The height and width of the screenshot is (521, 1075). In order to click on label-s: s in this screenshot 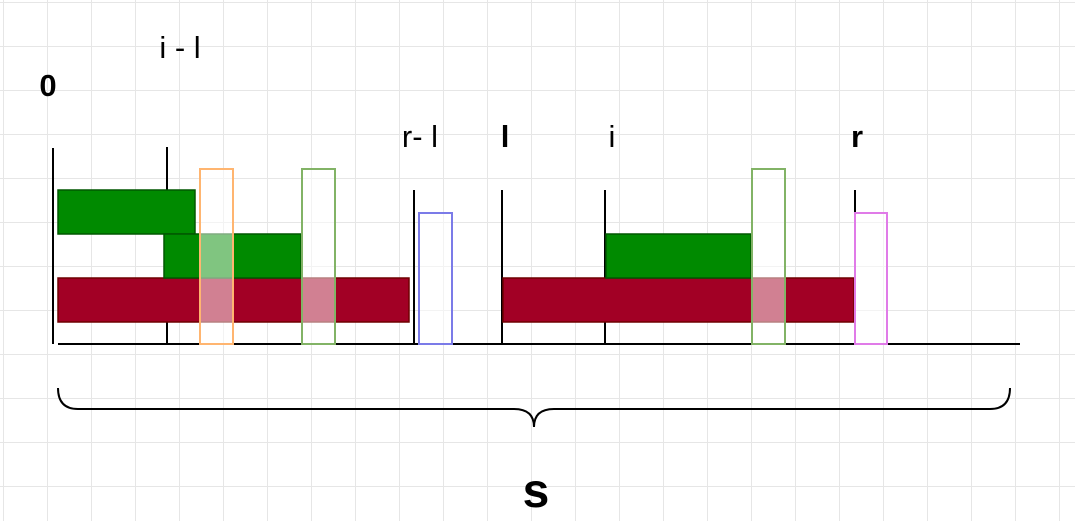, I will do `click(536, 491)`.